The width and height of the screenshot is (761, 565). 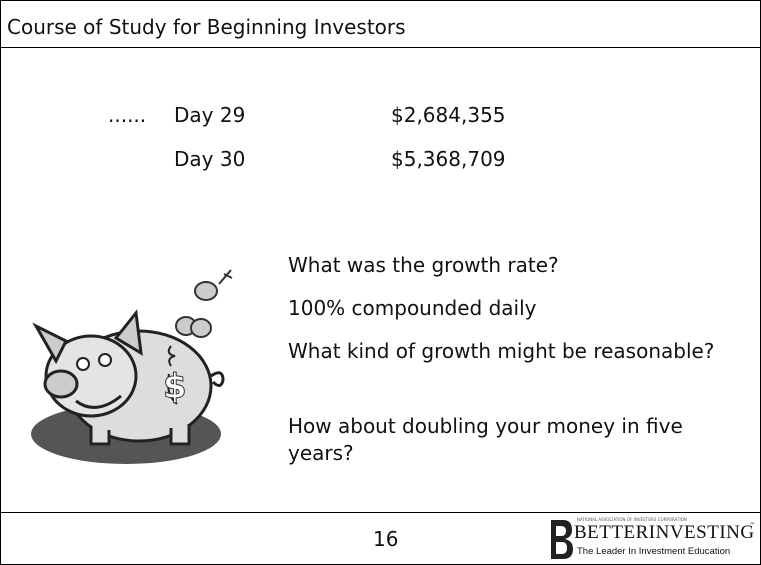 I want to click on header-rule, so click(x=380, y=47).